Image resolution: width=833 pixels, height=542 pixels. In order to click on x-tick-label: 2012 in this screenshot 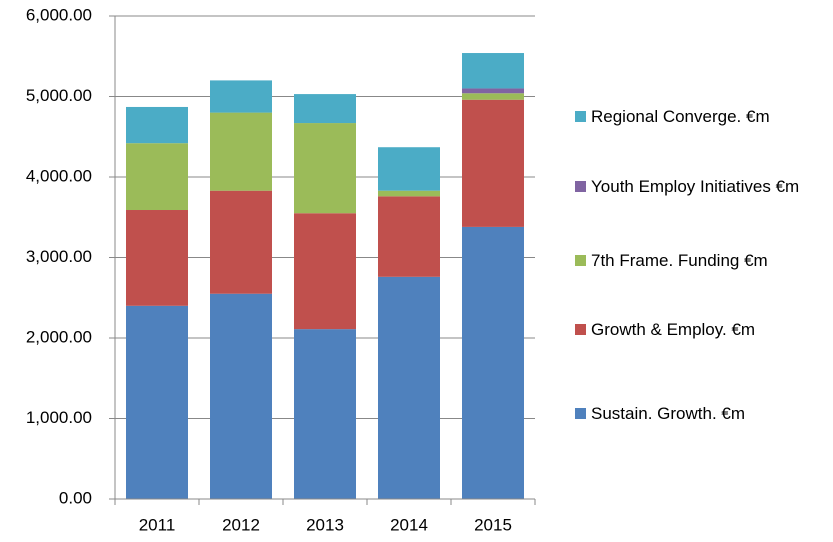, I will do `click(241, 524)`.